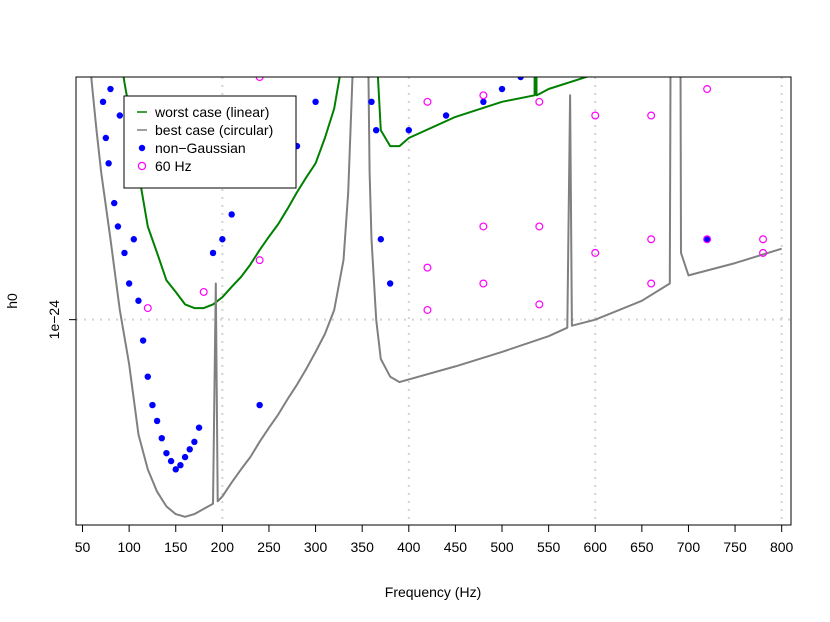  Describe the element at coordinates (409, 547) in the screenshot. I see `x-tick-label: 400` at that location.